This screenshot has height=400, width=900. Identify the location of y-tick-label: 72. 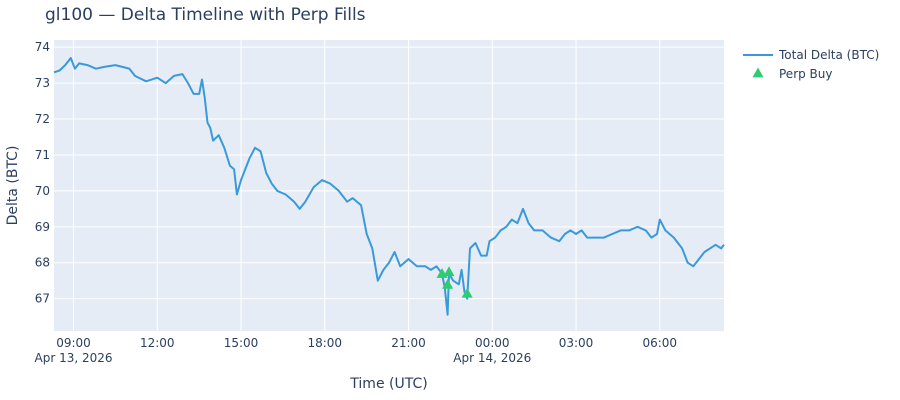
(42, 119).